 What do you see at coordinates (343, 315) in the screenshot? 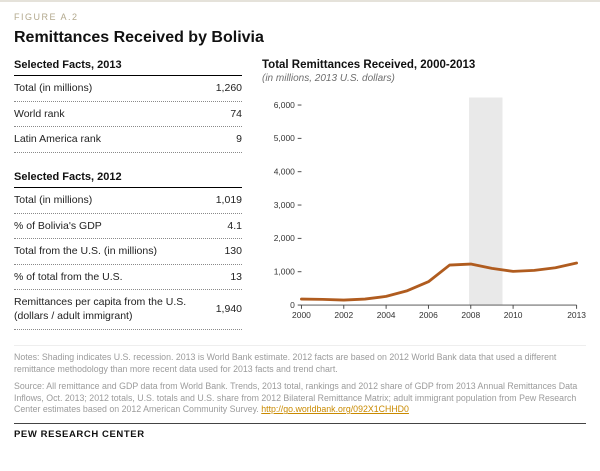
I see `svg-text: 2002` at bounding box center [343, 315].